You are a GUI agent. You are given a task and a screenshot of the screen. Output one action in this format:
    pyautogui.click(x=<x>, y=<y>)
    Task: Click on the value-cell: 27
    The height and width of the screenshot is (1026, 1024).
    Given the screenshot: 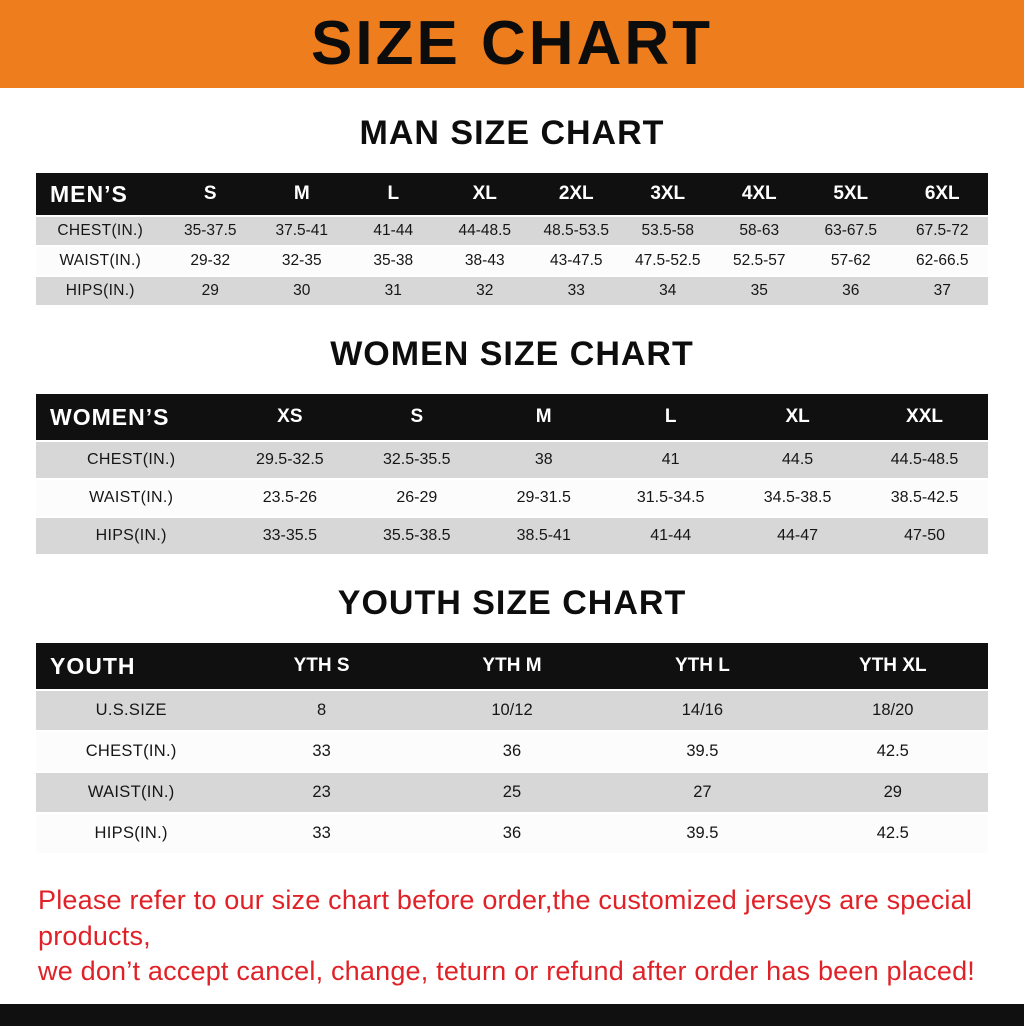 What is the action you would take?
    pyautogui.click(x=702, y=792)
    